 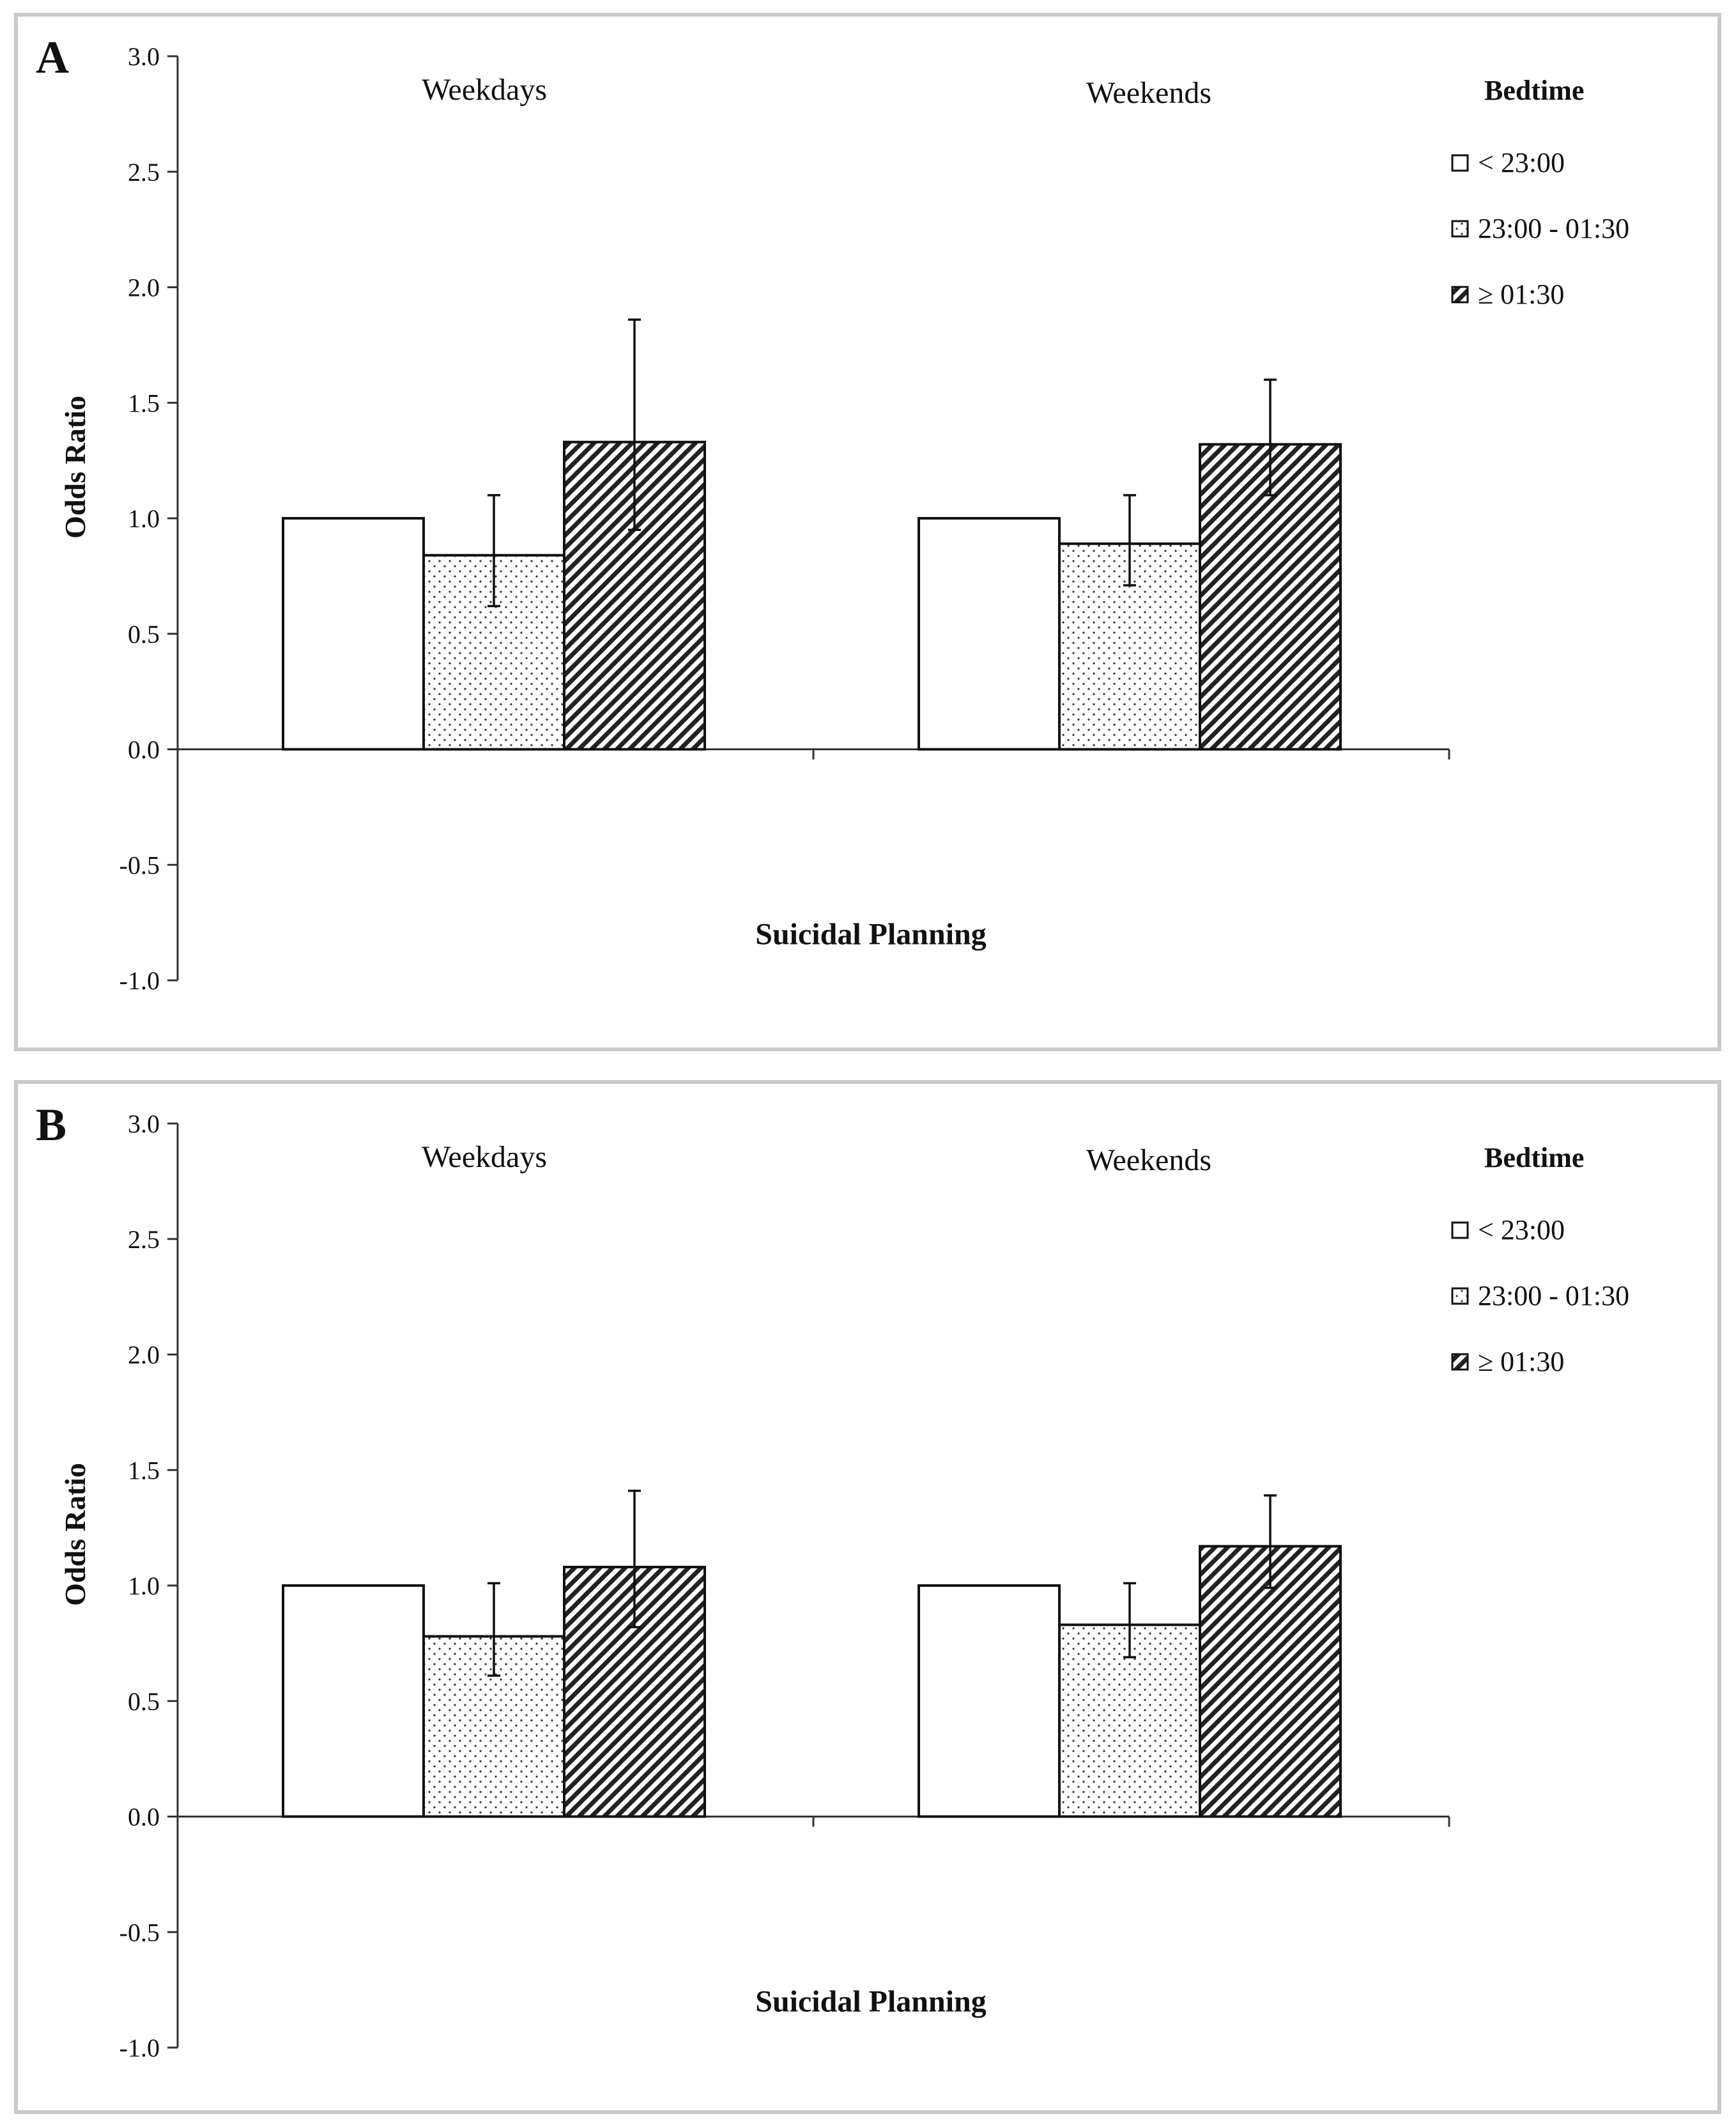 I want to click on panel-letter: A, so click(x=52, y=58).